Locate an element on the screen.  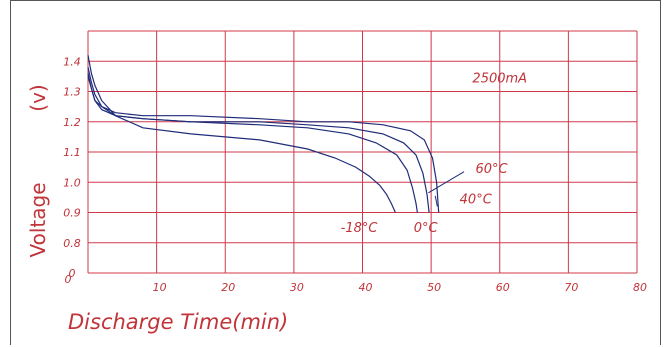
x-axis-title: Discharge Time(min) is located at coordinates (178, 322).